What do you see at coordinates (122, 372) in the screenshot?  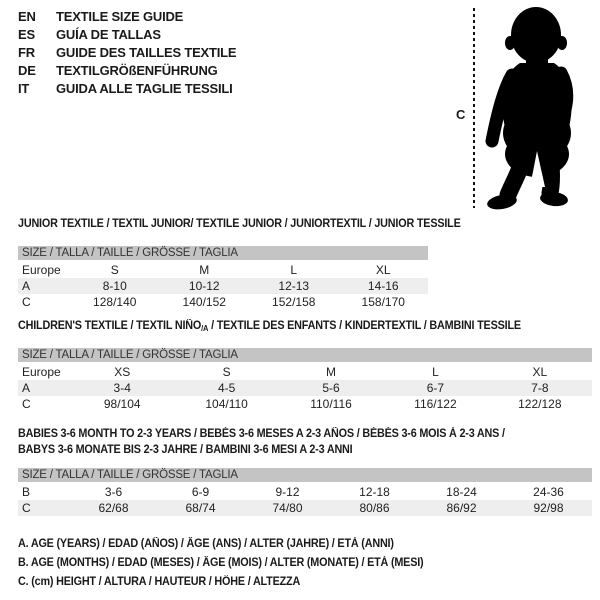 I see `size-value-cell: XS` at bounding box center [122, 372].